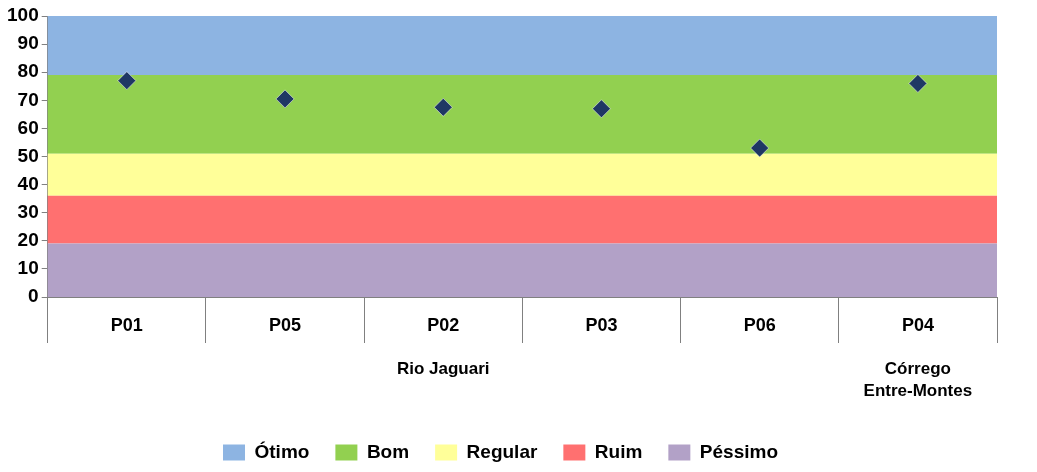 The height and width of the screenshot is (472, 1037). I want to click on x-tick-label: P02, so click(443, 324).